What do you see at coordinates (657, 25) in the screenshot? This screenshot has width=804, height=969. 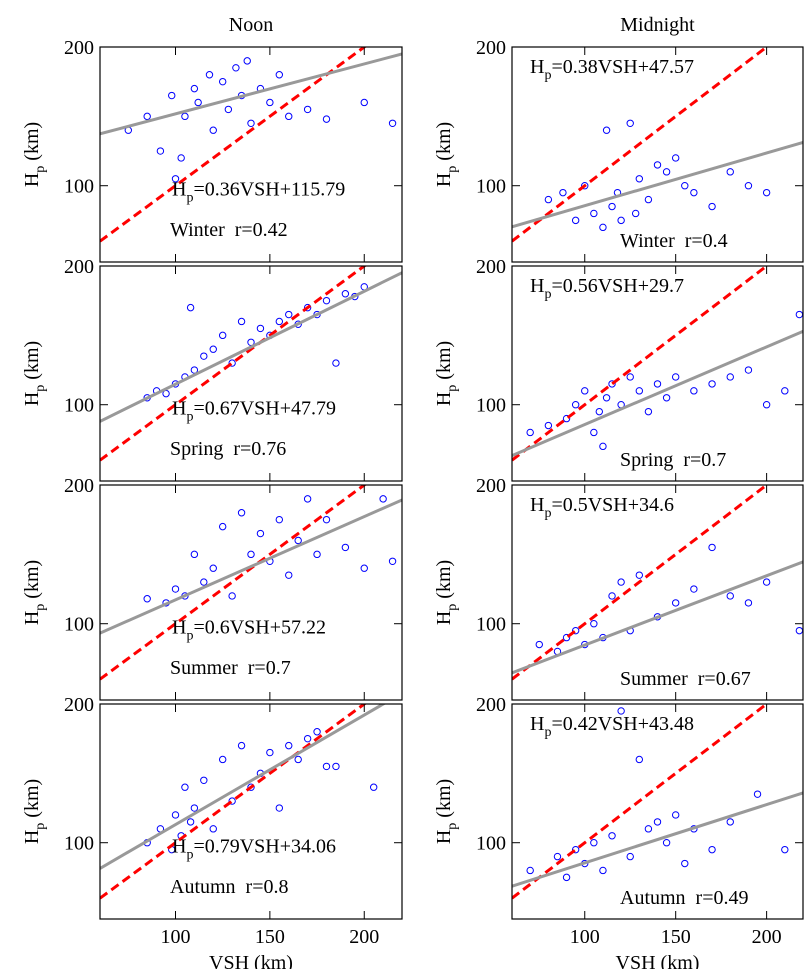 I see `panel-title: Midnight` at bounding box center [657, 25].